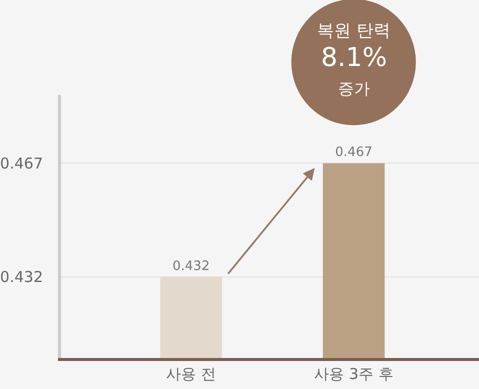 The width and height of the screenshot is (479, 389). Describe the element at coordinates (354, 88) in the screenshot. I see `annotation: 증가` at that location.